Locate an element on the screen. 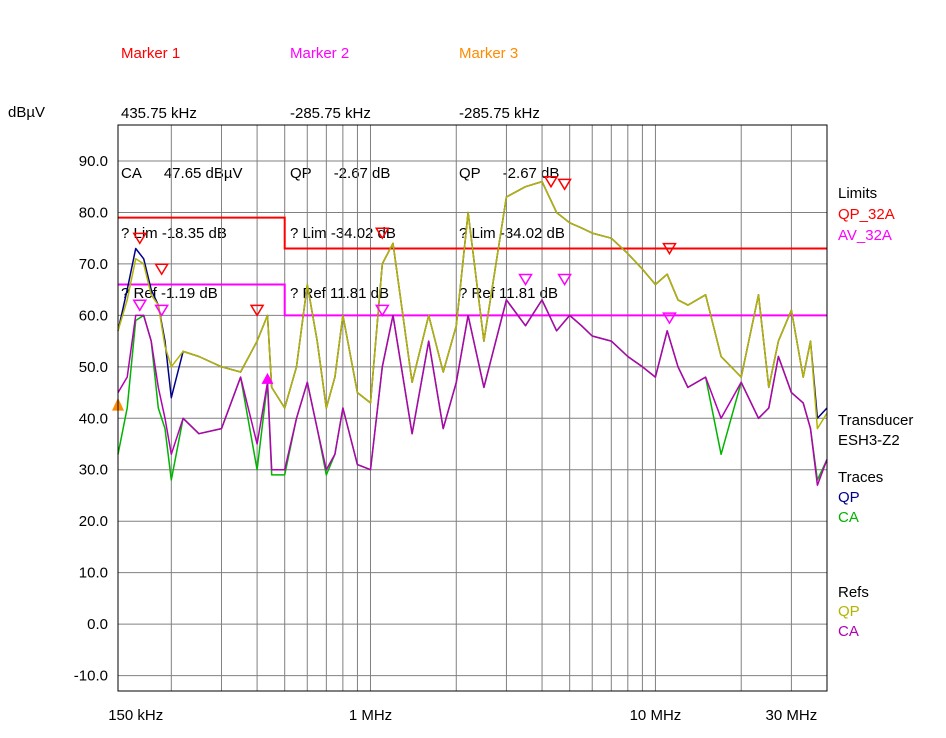 The height and width of the screenshot is (738, 946). limit-line-AV_32A is located at coordinates (472, 300).